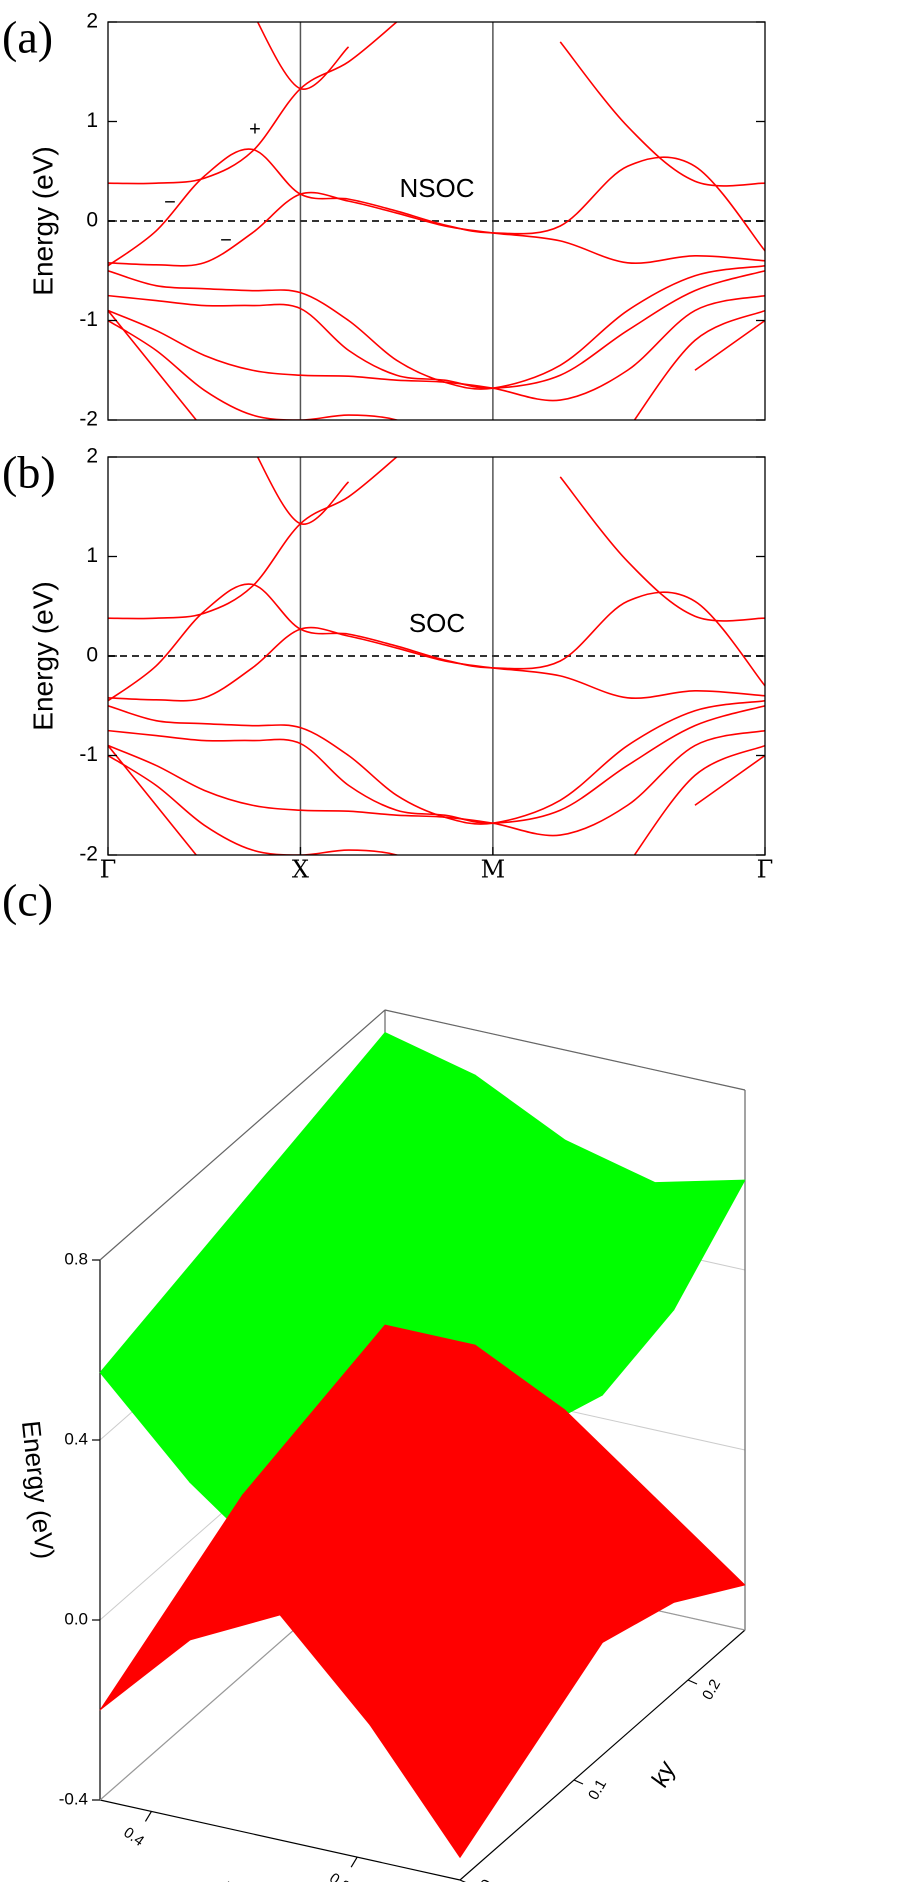 Image resolution: width=924 pixels, height=1882 pixels. Describe the element at coordinates (133, 1837) in the screenshot. I see `x-tick-label: 0.4` at that location.